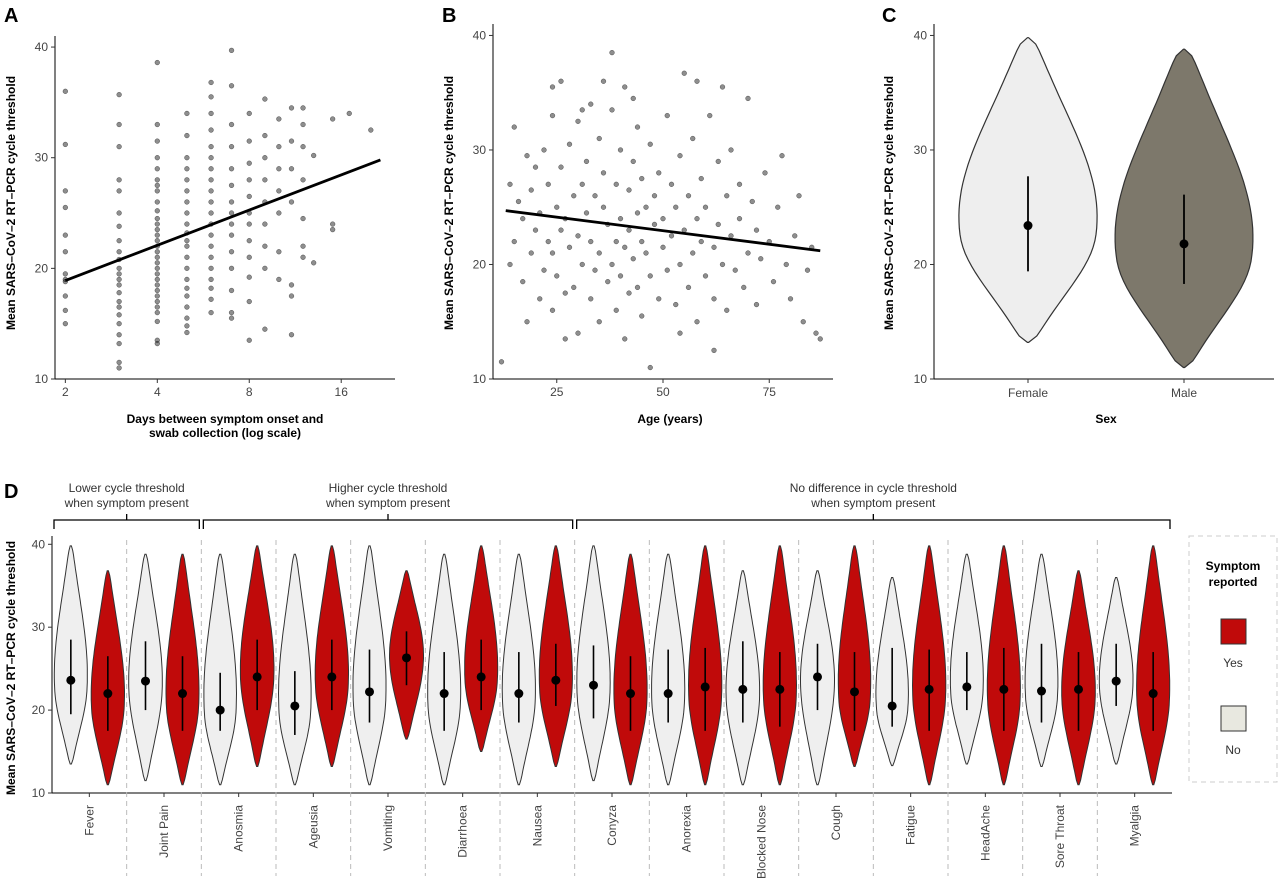 This screenshot has width=1280, height=886. Describe the element at coordinates (836, 822) in the screenshot. I see `x-tick-label: Cough` at that location.